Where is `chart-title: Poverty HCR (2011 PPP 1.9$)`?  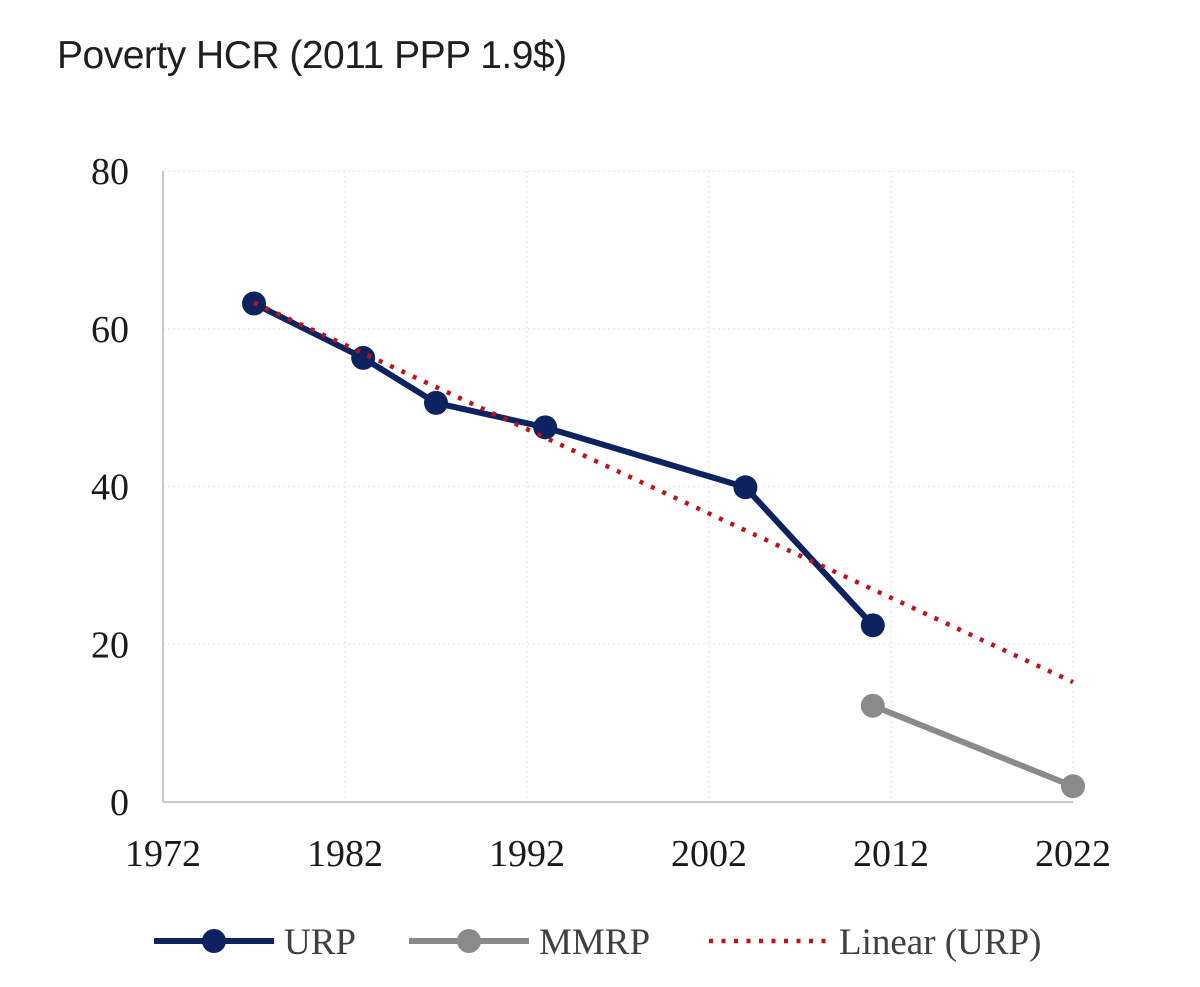
chart-title: Poverty HCR (2011 PPP 1.9$) is located at coordinates (312, 55).